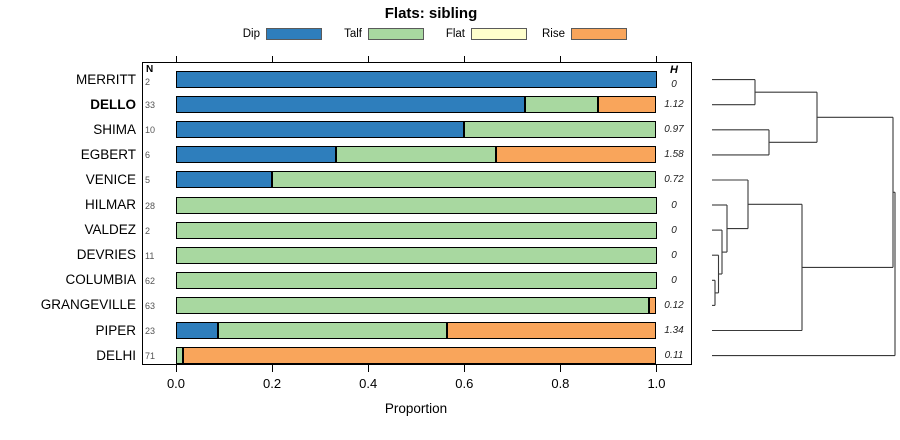 The height and width of the screenshot is (440, 900). I want to click on h-value: 0.97, so click(674, 130).